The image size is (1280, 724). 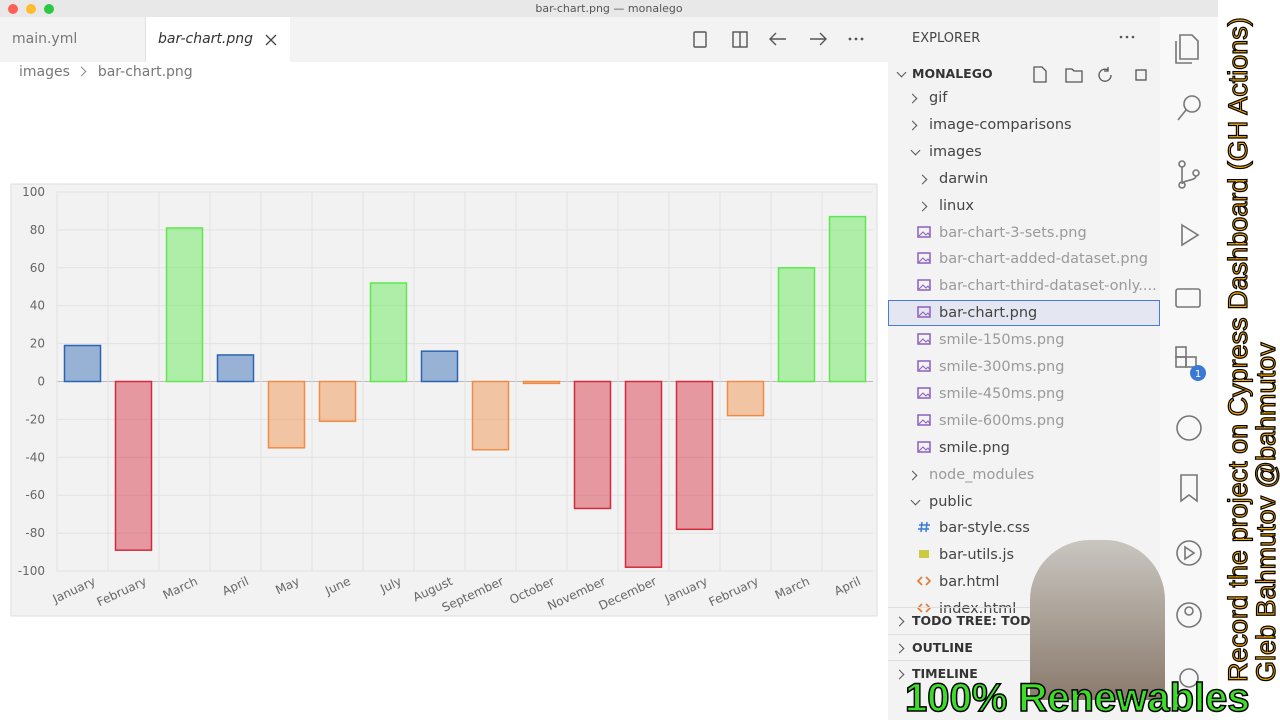 What do you see at coordinates (1040, 74) in the screenshot?
I see `new-file-icon` at bounding box center [1040, 74].